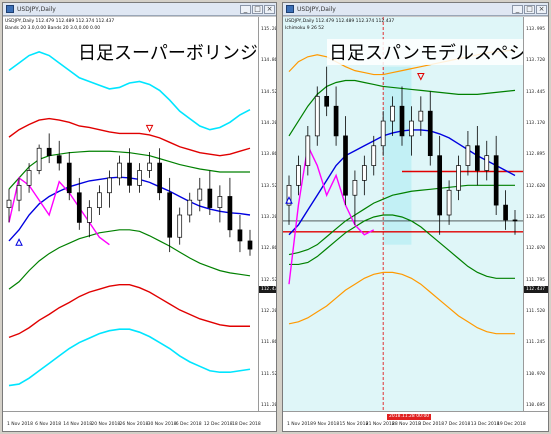 This screenshot has height=434, width=551. I want to click on series-line-upper3, so click(129, 90).